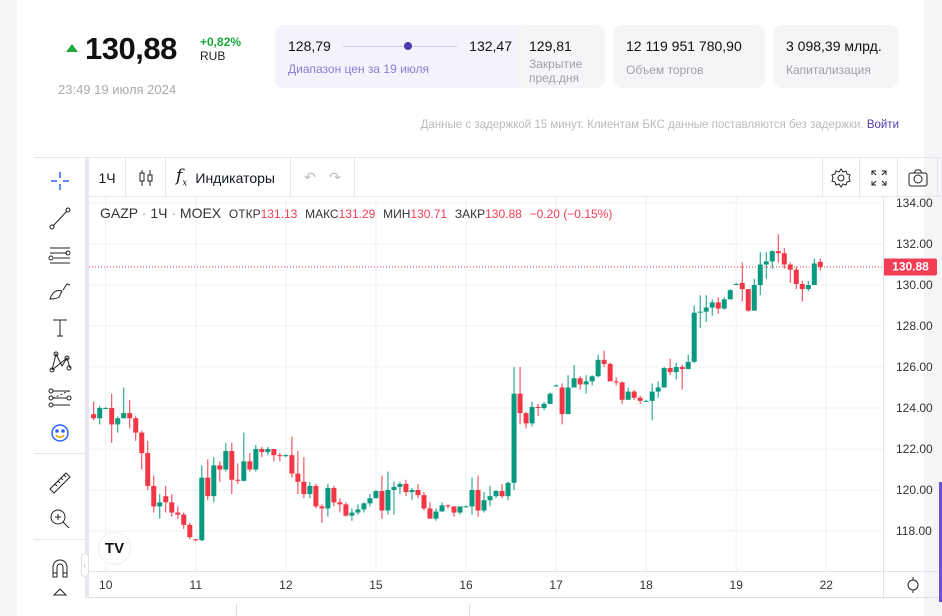 The width and height of the screenshot is (942, 616). What do you see at coordinates (60, 255) in the screenshot?
I see `horizontal-lines-icon` at bounding box center [60, 255].